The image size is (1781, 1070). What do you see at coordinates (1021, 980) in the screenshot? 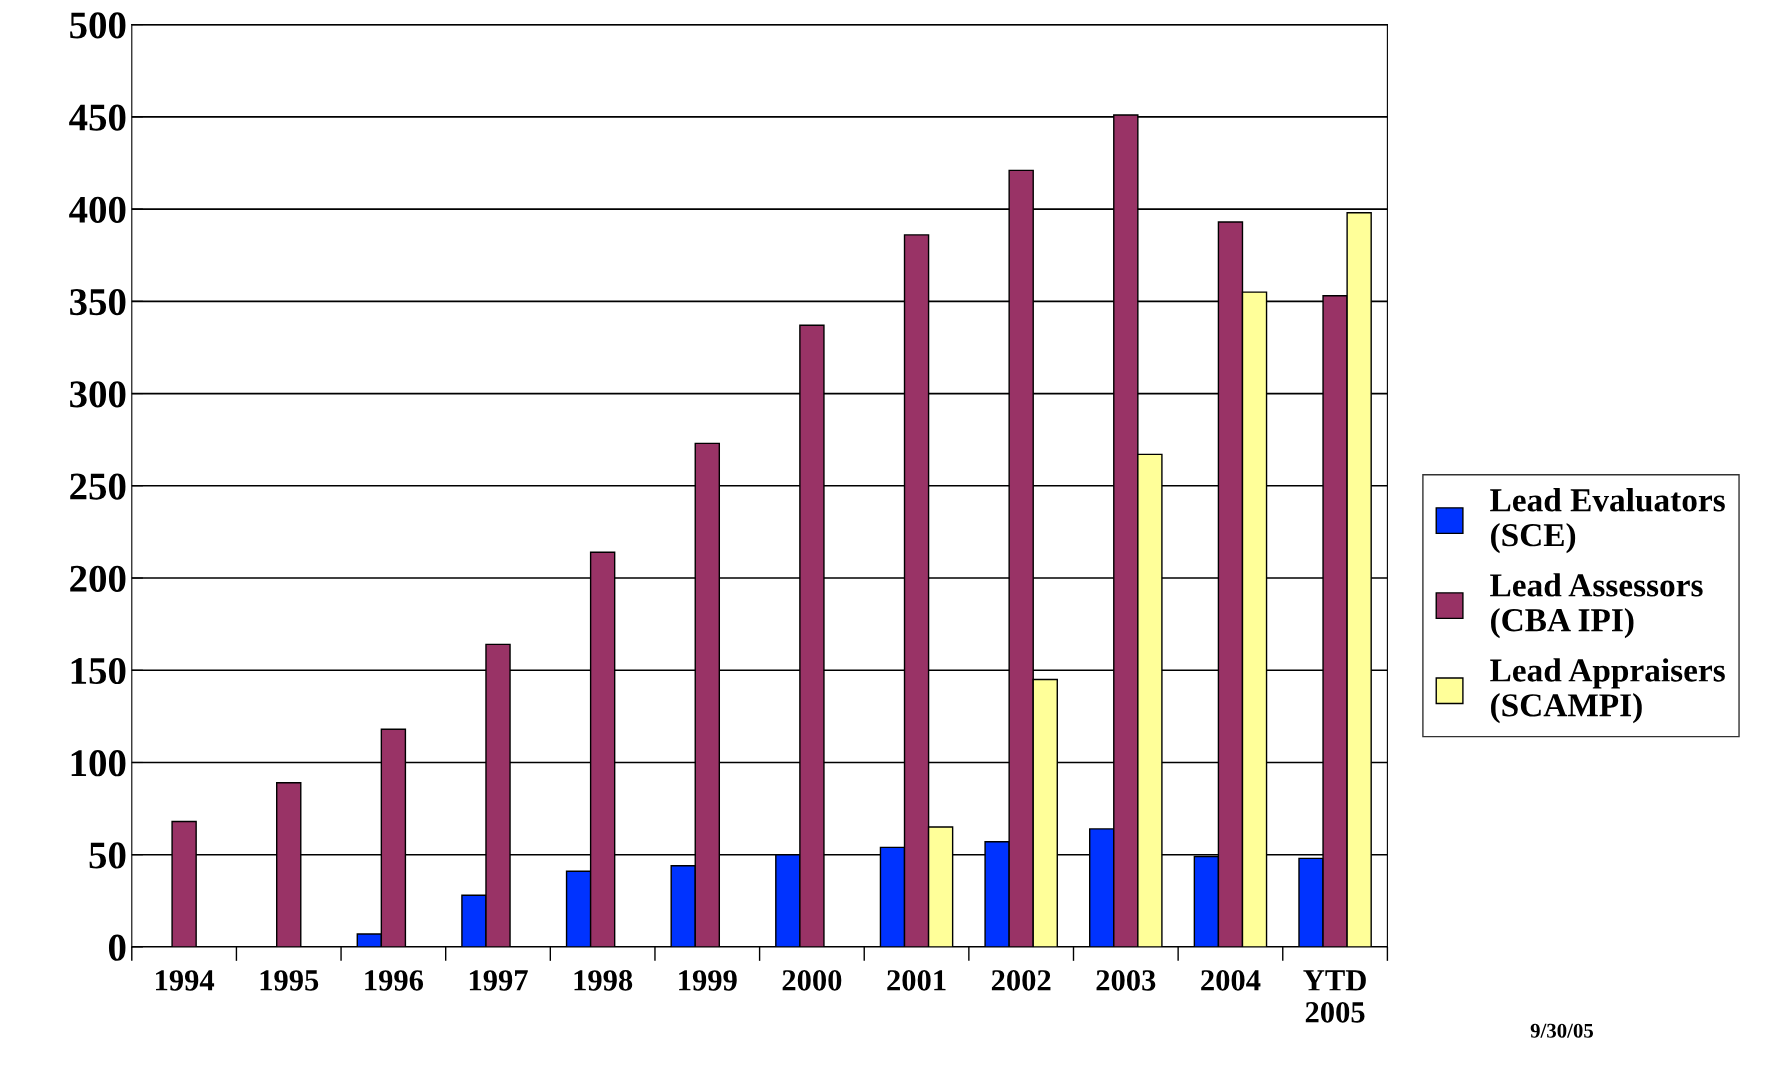
I see `x-tick-label: 2002` at bounding box center [1021, 980].